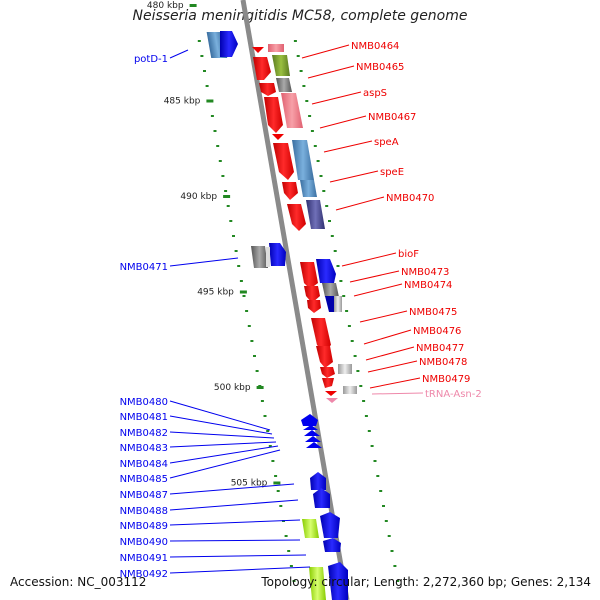 Image resolution: width=600 pixels, height=600 pixels. Describe the element at coordinates (306, 215) in the screenshot. I see `gene-NMB0470` at that location.